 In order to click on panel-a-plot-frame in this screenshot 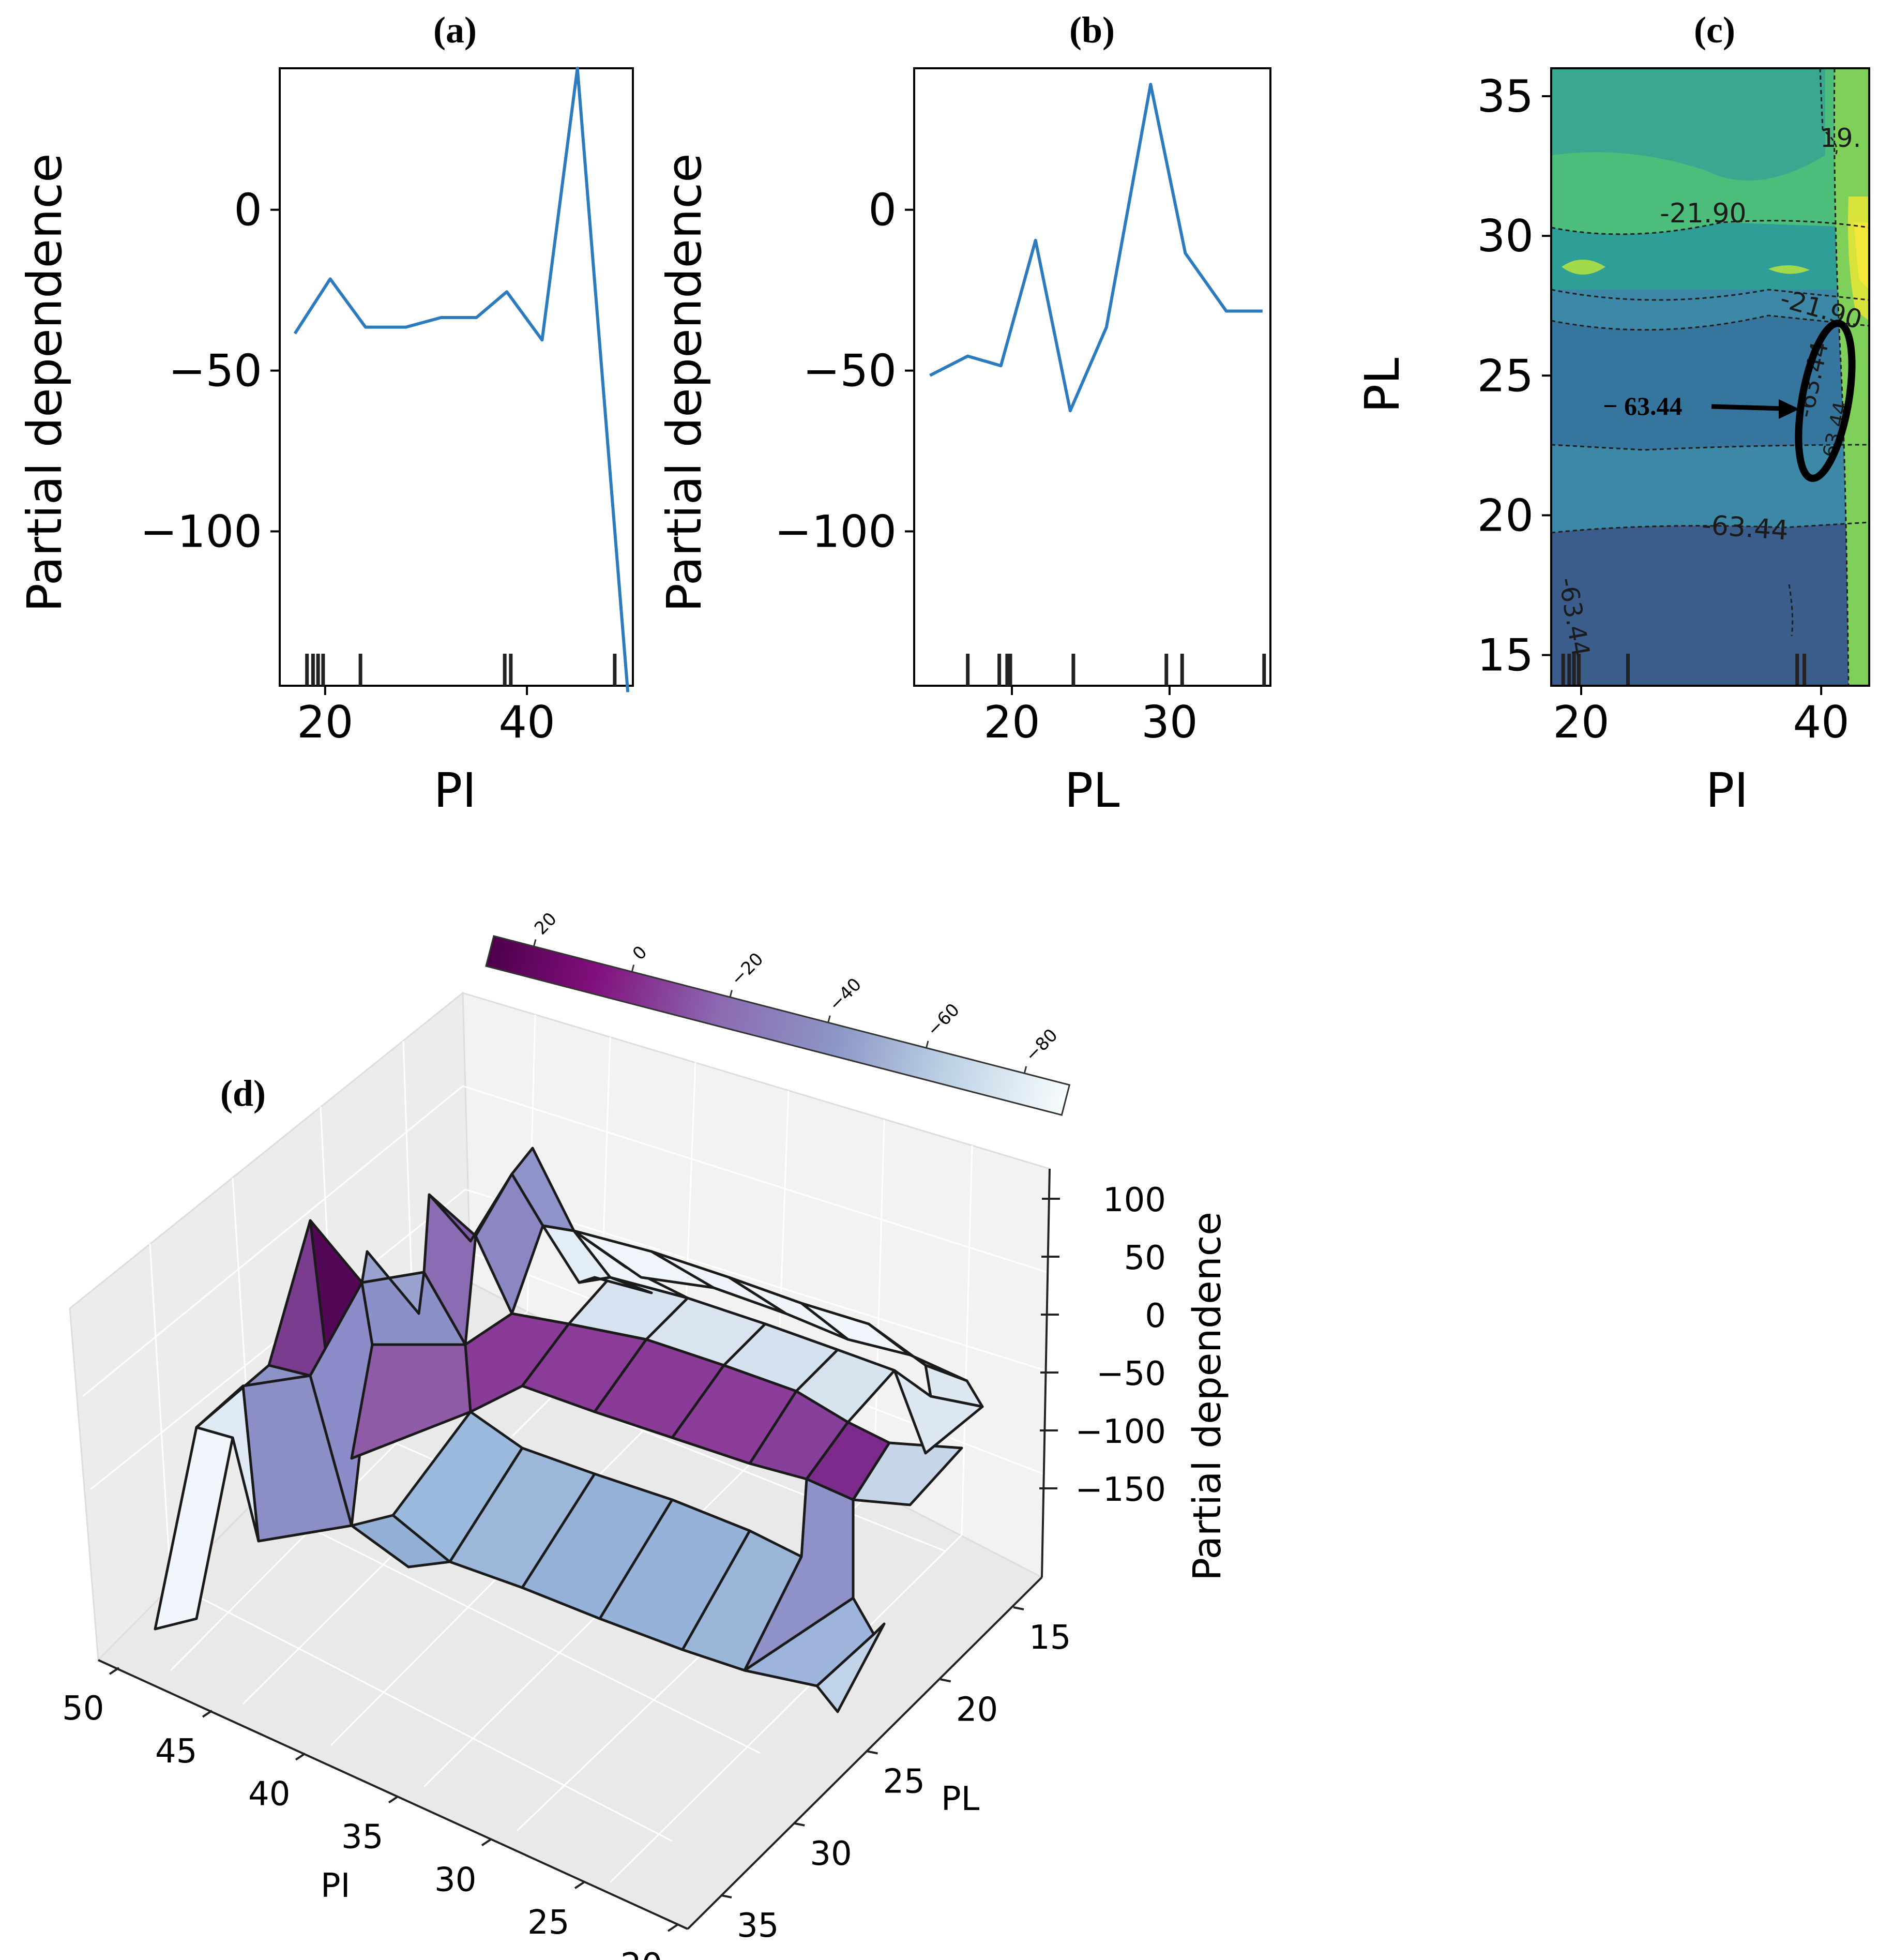, I will do `click(456, 377)`.